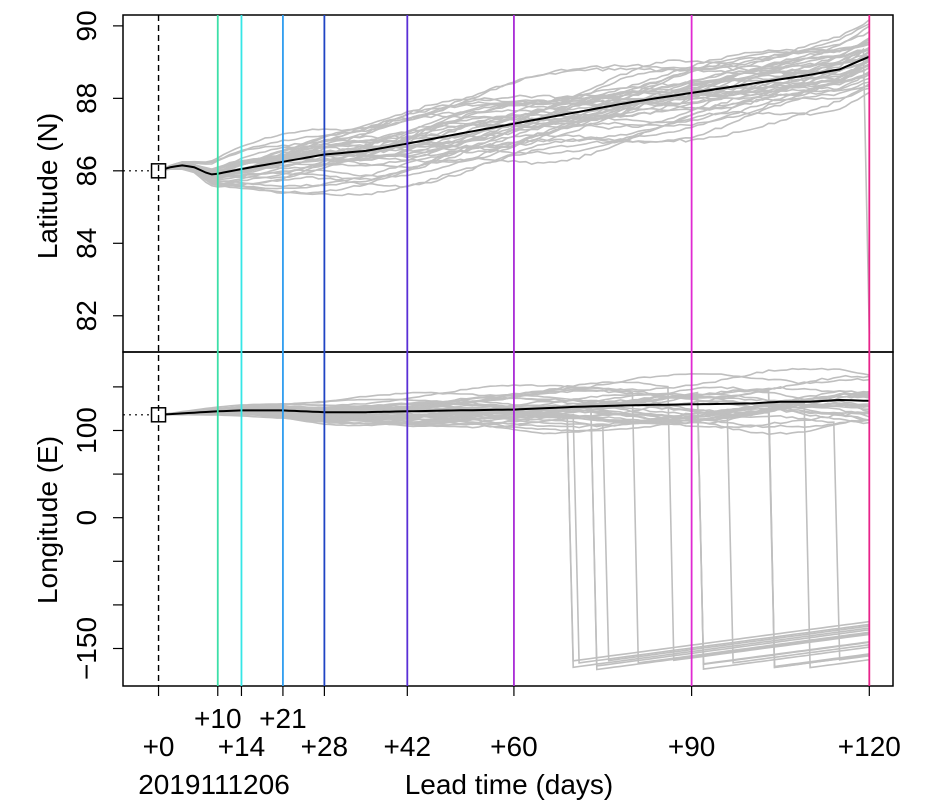  Describe the element at coordinates (522, 724) in the screenshot. I see `x-axis-ticks: +0 +14 +28 +42 +60 +90 +120 +10 +21` at that location.